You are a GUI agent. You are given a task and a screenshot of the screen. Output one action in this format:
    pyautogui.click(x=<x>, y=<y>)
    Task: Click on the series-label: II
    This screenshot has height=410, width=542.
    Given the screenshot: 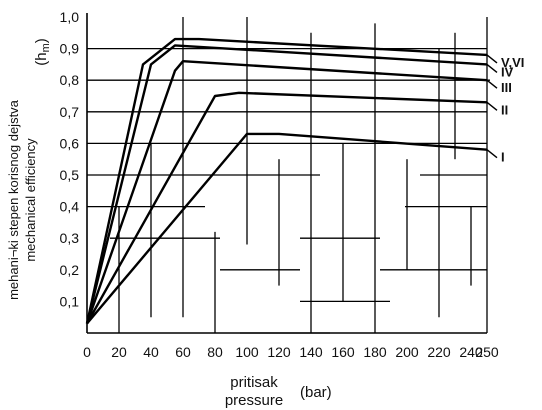 What is the action you would take?
    pyautogui.click(x=504, y=109)
    